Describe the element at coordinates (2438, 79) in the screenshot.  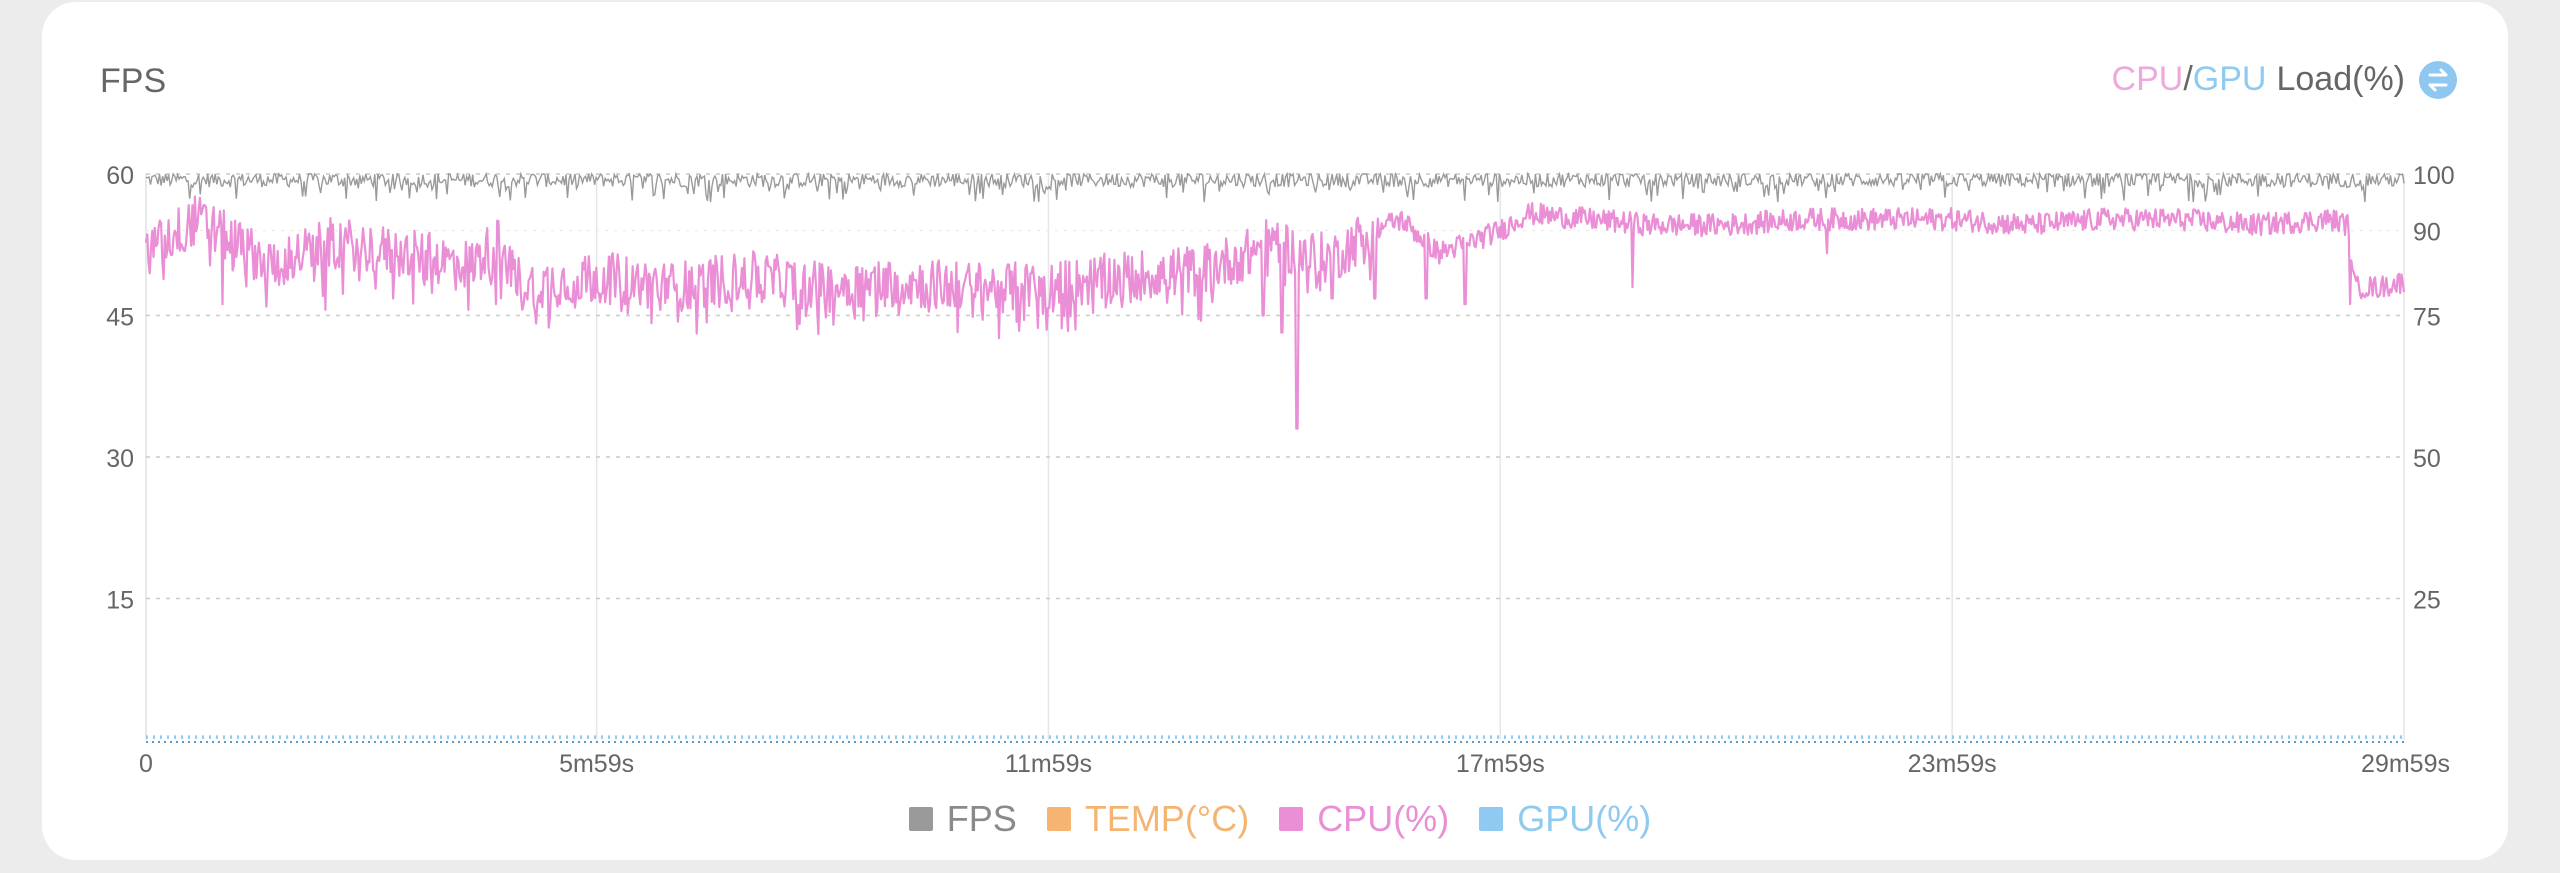
I see `swap-vertical-icon` at that location.